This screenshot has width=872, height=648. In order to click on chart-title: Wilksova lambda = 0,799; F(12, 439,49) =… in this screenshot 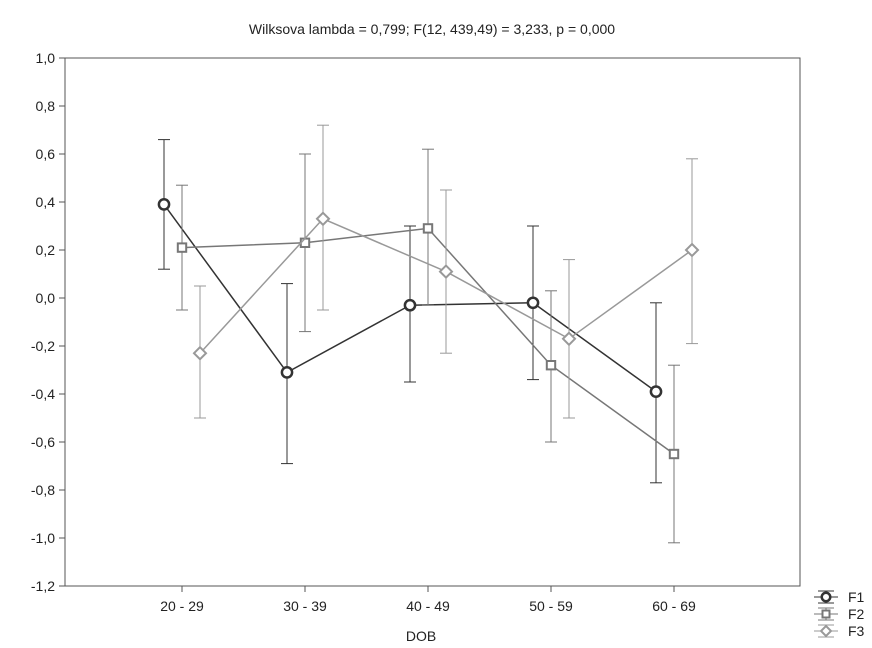, I will do `click(432, 29)`.